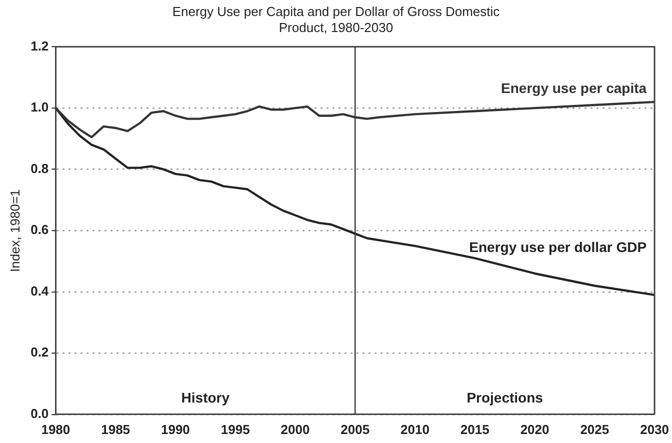  I want to click on y-tick-label: 0.0, so click(39, 413).